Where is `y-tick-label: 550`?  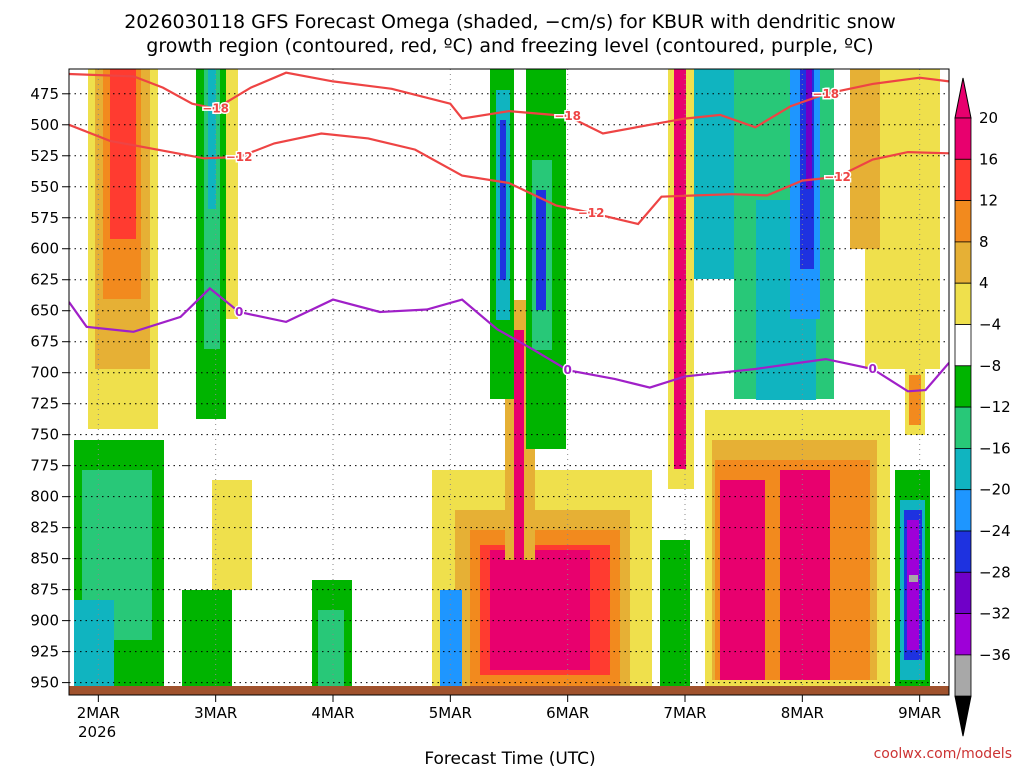
y-tick-label: 550 is located at coordinates (44, 187).